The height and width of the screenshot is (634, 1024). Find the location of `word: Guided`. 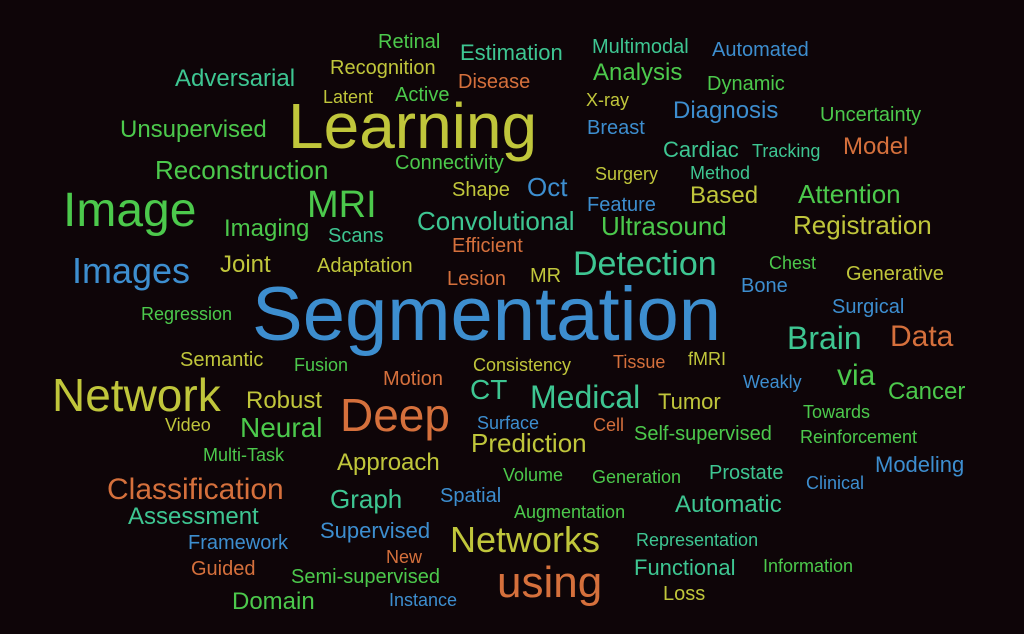

word: Guided is located at coordinates (223, 569).